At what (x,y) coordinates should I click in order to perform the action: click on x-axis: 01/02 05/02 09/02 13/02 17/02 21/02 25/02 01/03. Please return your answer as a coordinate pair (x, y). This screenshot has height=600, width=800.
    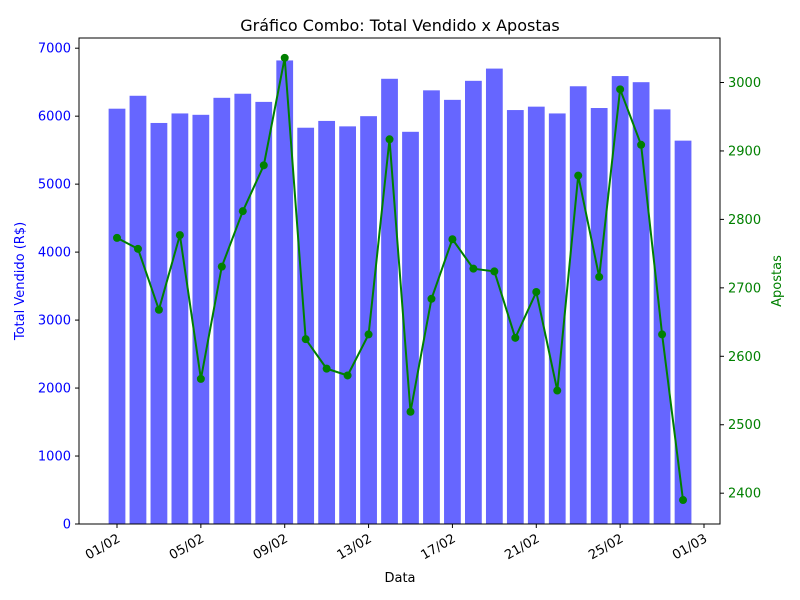
    Looking at the image, I should click on (396, 543).